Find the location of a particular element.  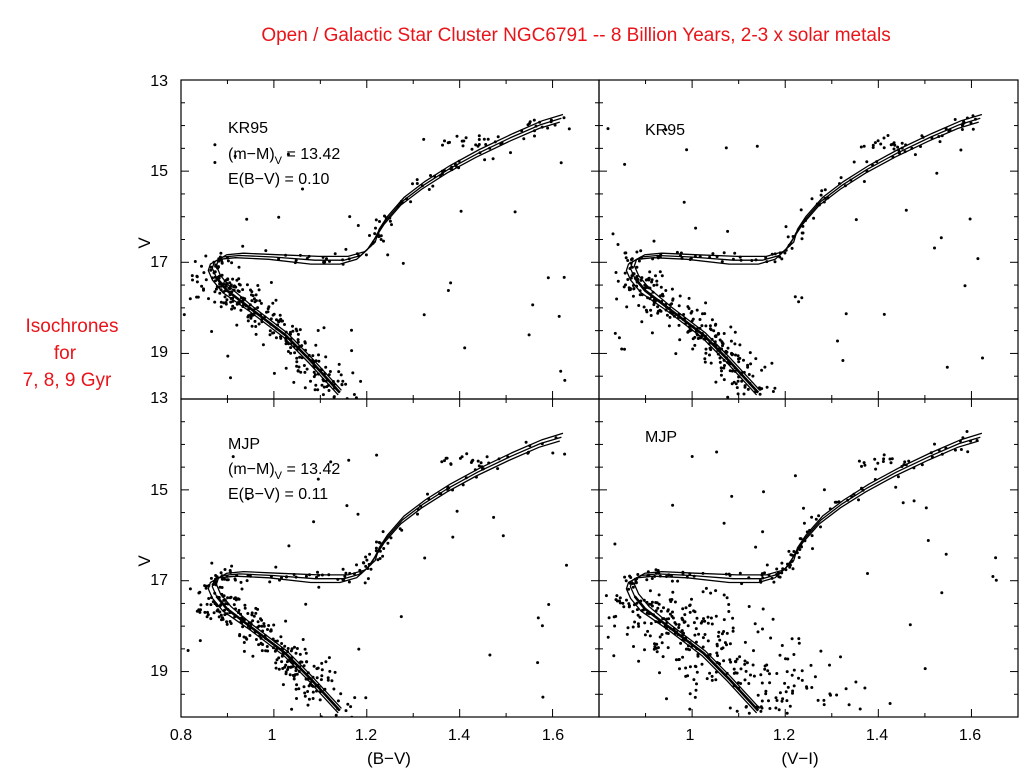

y-tick-label: 19 is located at coordinates (159, 352).